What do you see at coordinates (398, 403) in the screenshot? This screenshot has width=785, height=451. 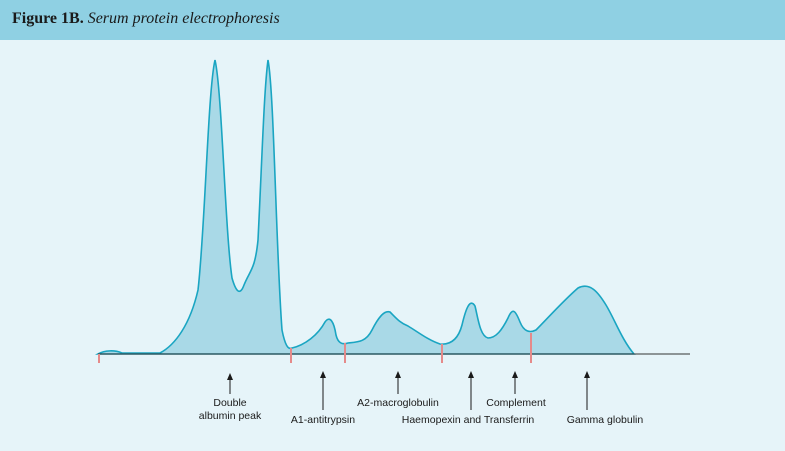 I see `a2-macroglobulin-label: A2-macroglobulin` at bounding box center [398, 403].